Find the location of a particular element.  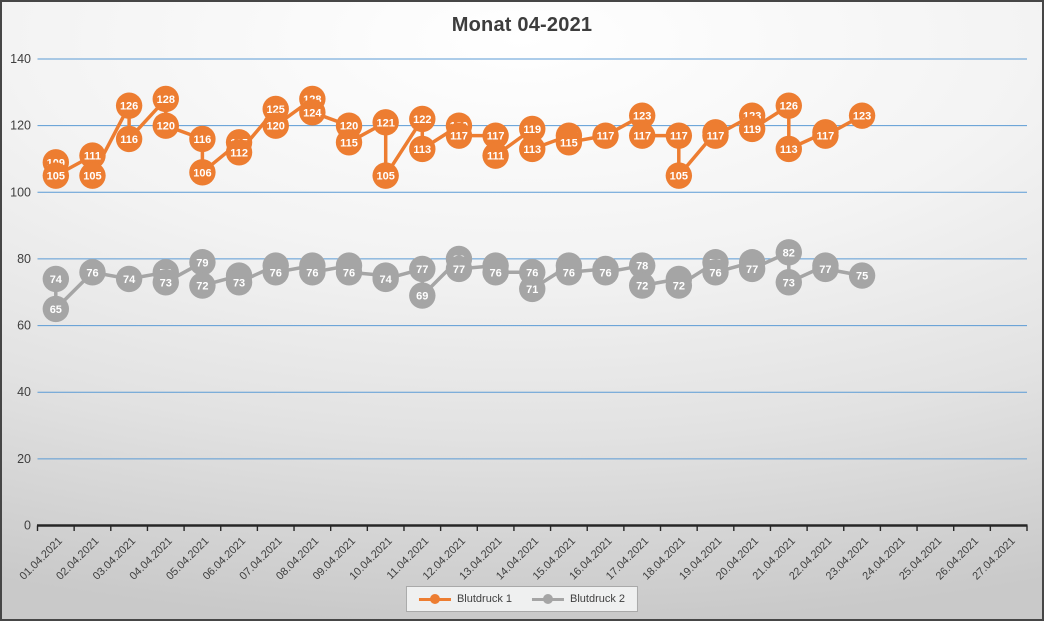

y-axis-label: 100 is located at coordinates (20, 192).